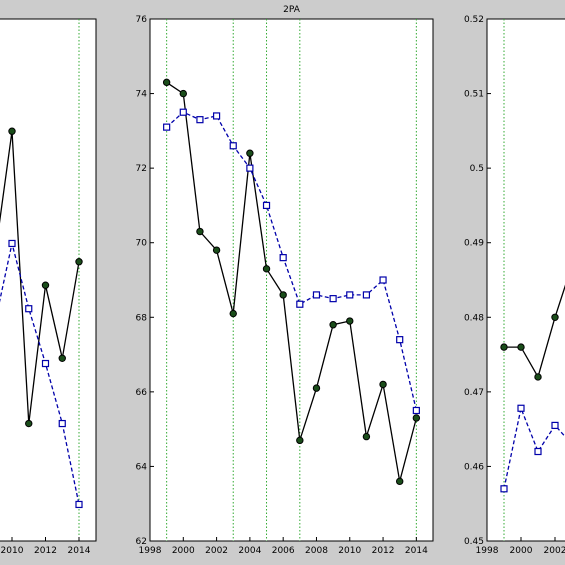  I want to click on plot-area, so click(526, 280).